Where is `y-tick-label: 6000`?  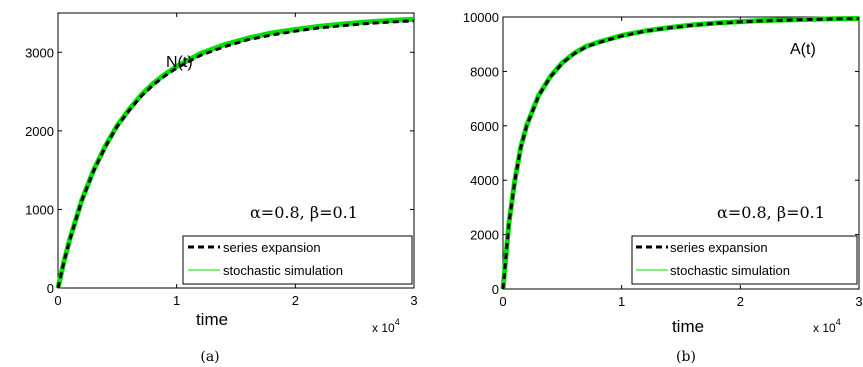 y-tick-label: 6000 is located at coordinates (484, 126).